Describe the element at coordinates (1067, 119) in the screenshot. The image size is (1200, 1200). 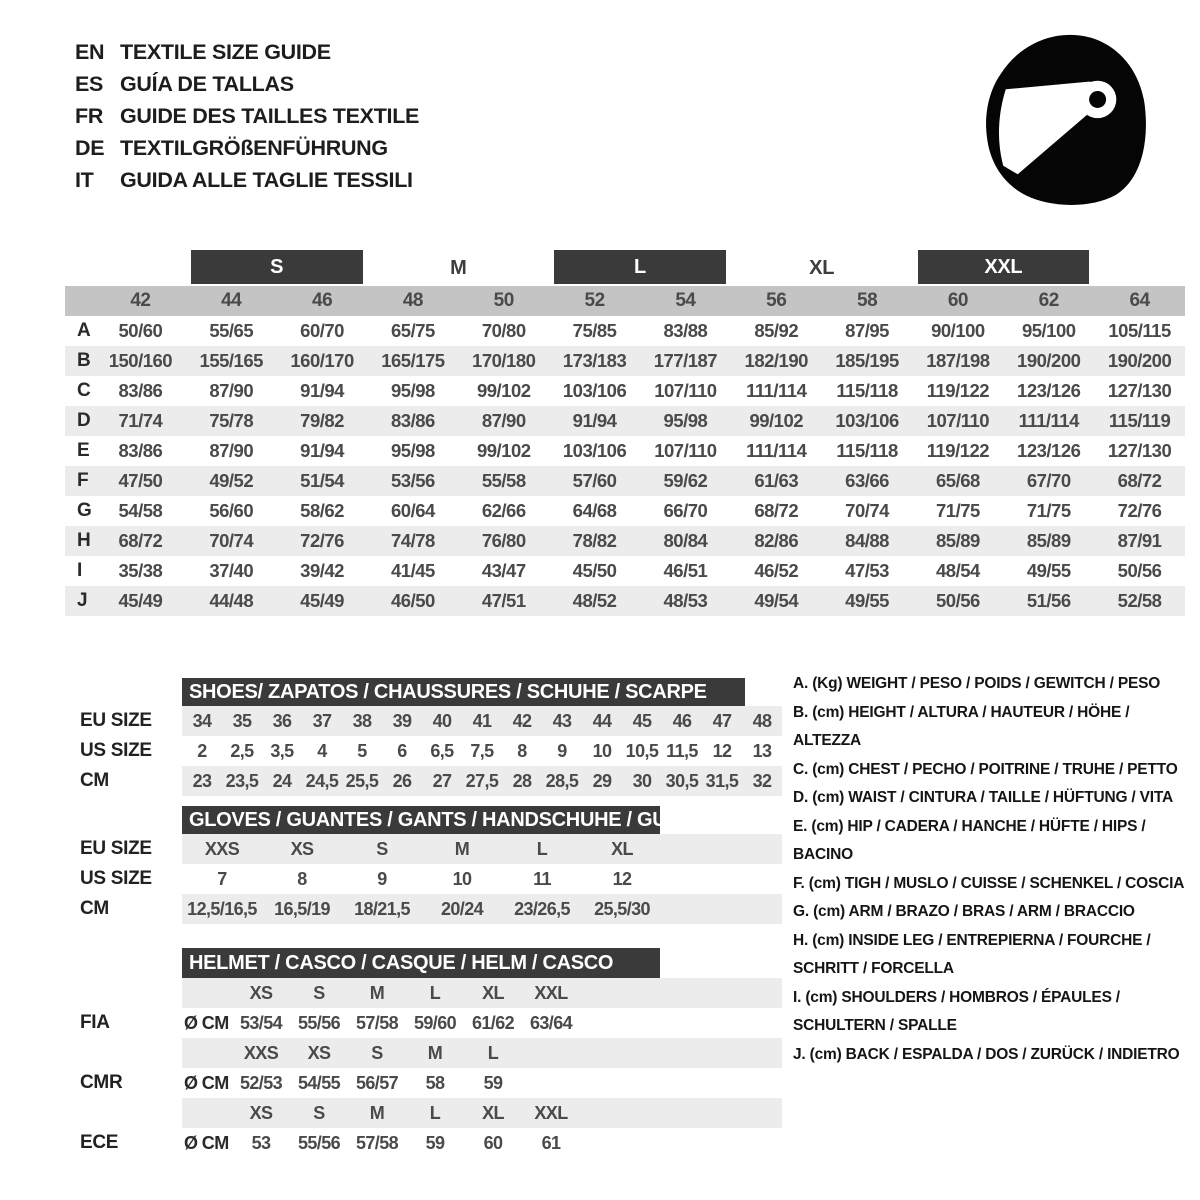
I see `racing-helmet-icon` at that location.